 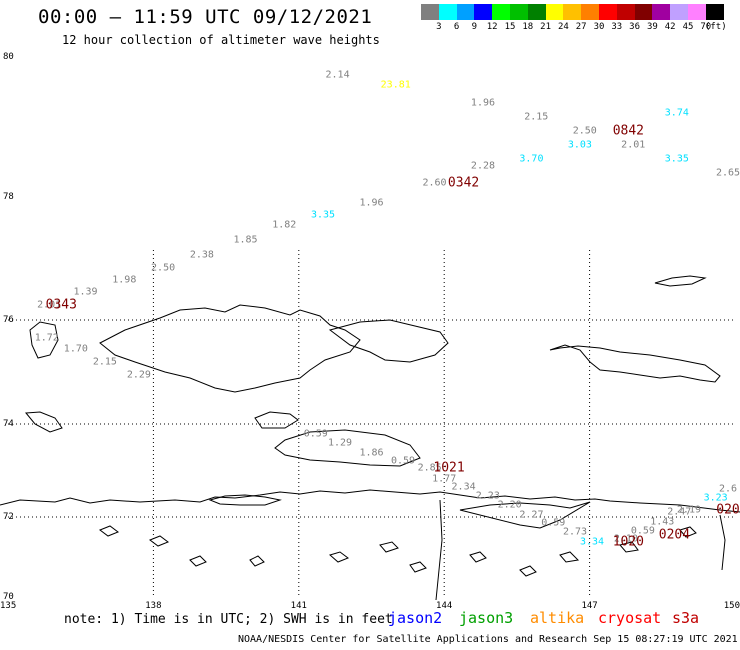 I want to click on wave-height-value: 2.28, so click(x=483, y=165).